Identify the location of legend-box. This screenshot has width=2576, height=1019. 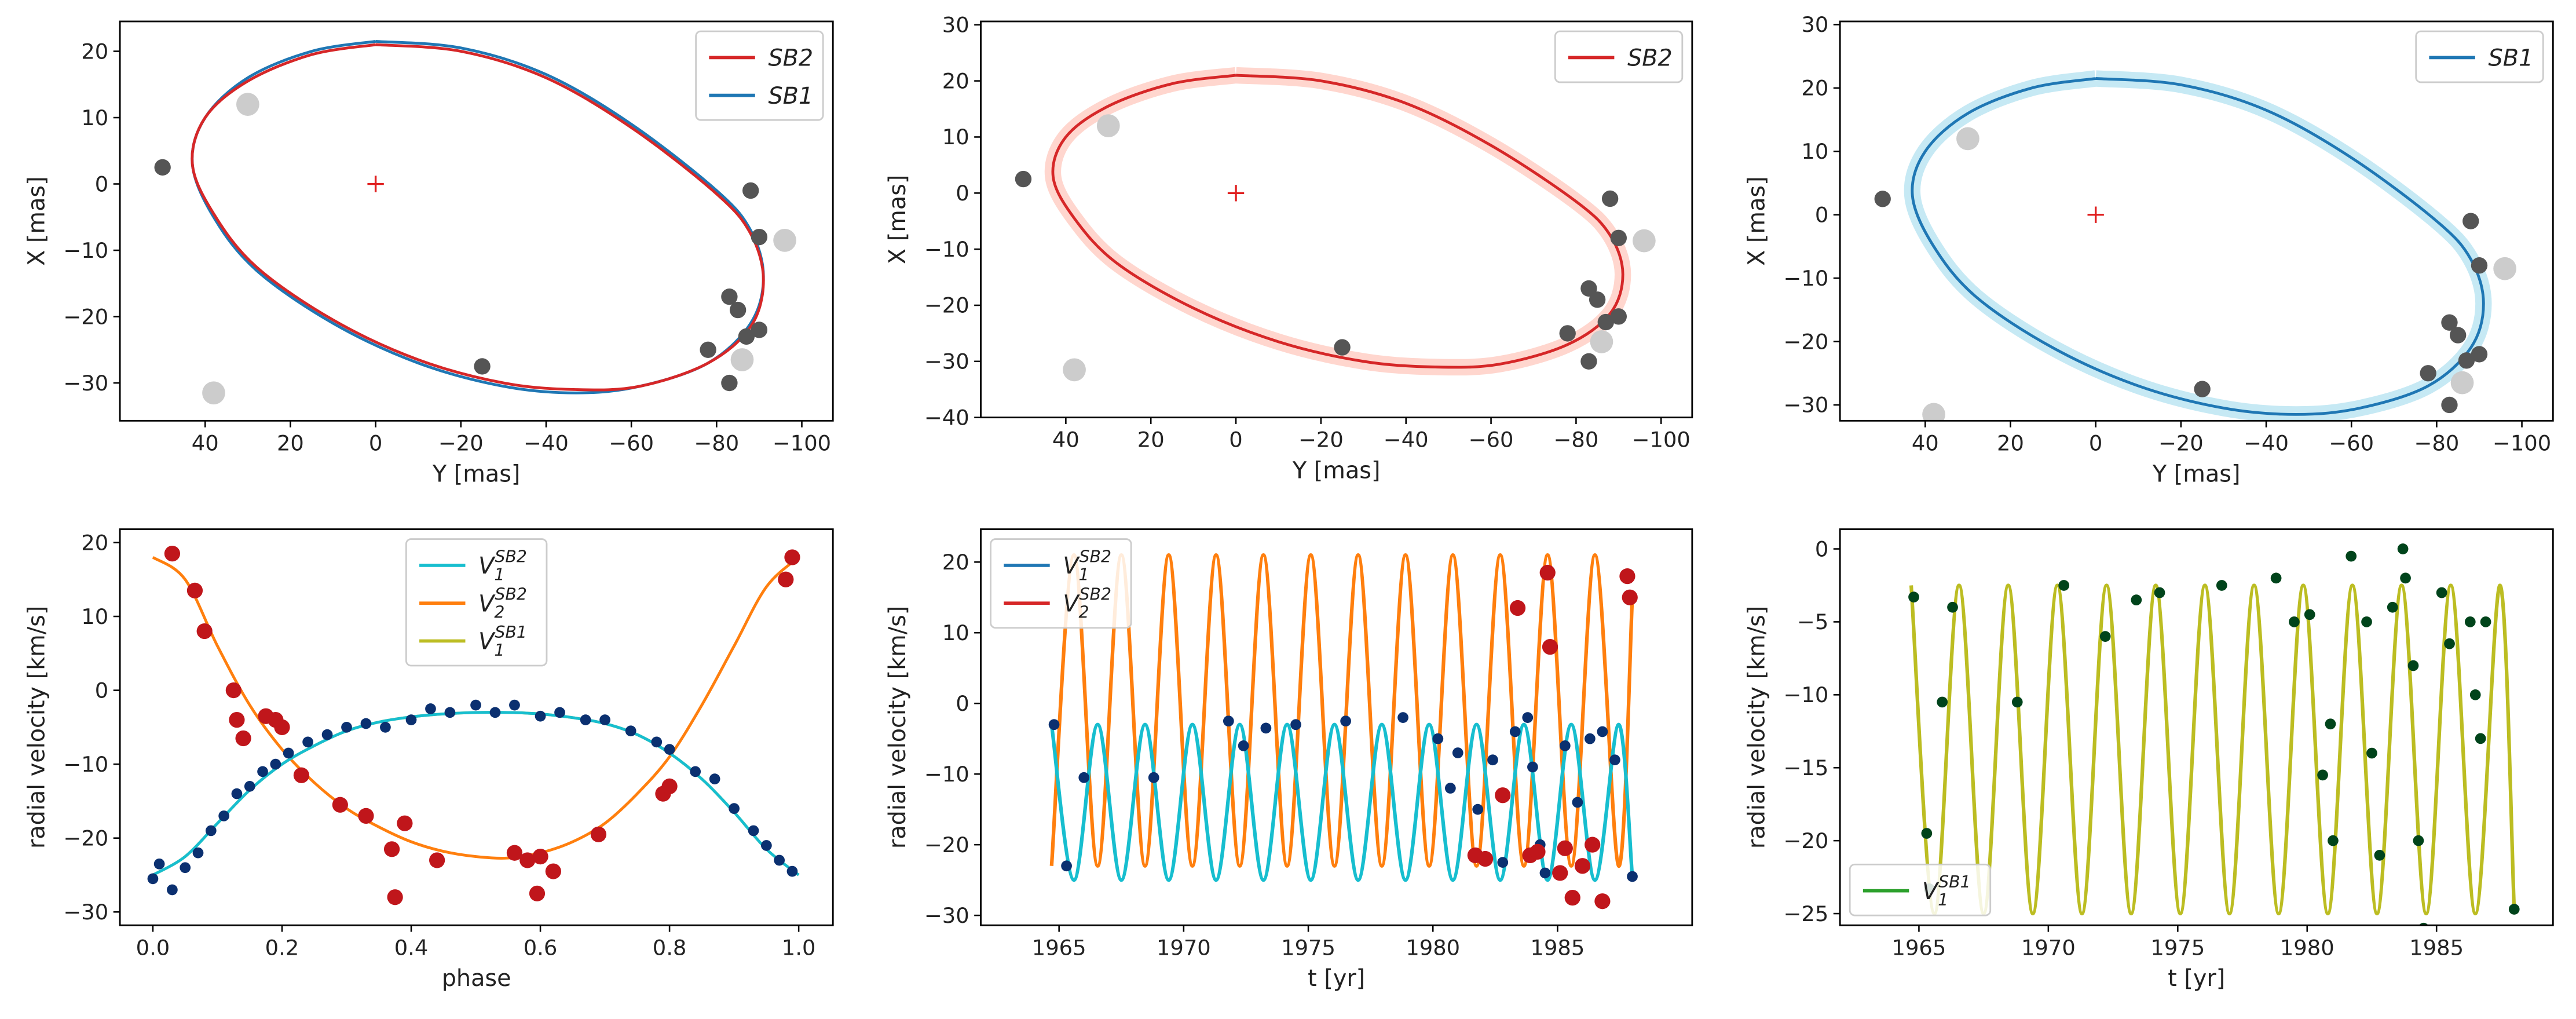
(1920, 889).